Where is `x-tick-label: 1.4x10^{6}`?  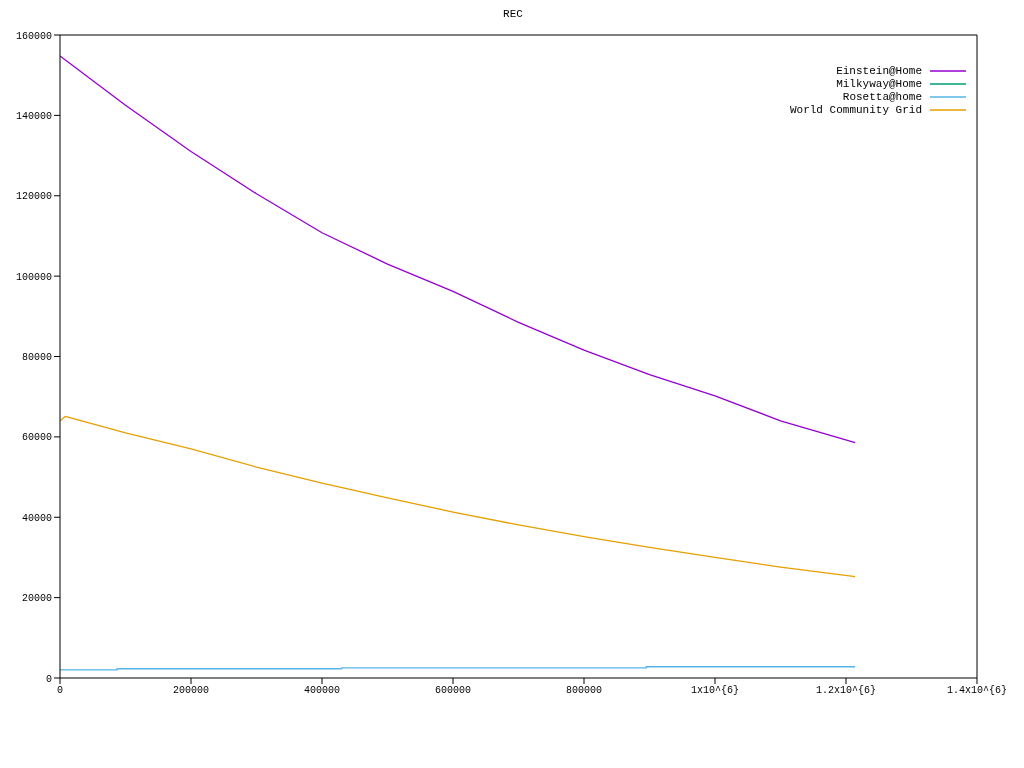 x-tick-label: 1.4x10^{6} is located at coordinates (977, 691).